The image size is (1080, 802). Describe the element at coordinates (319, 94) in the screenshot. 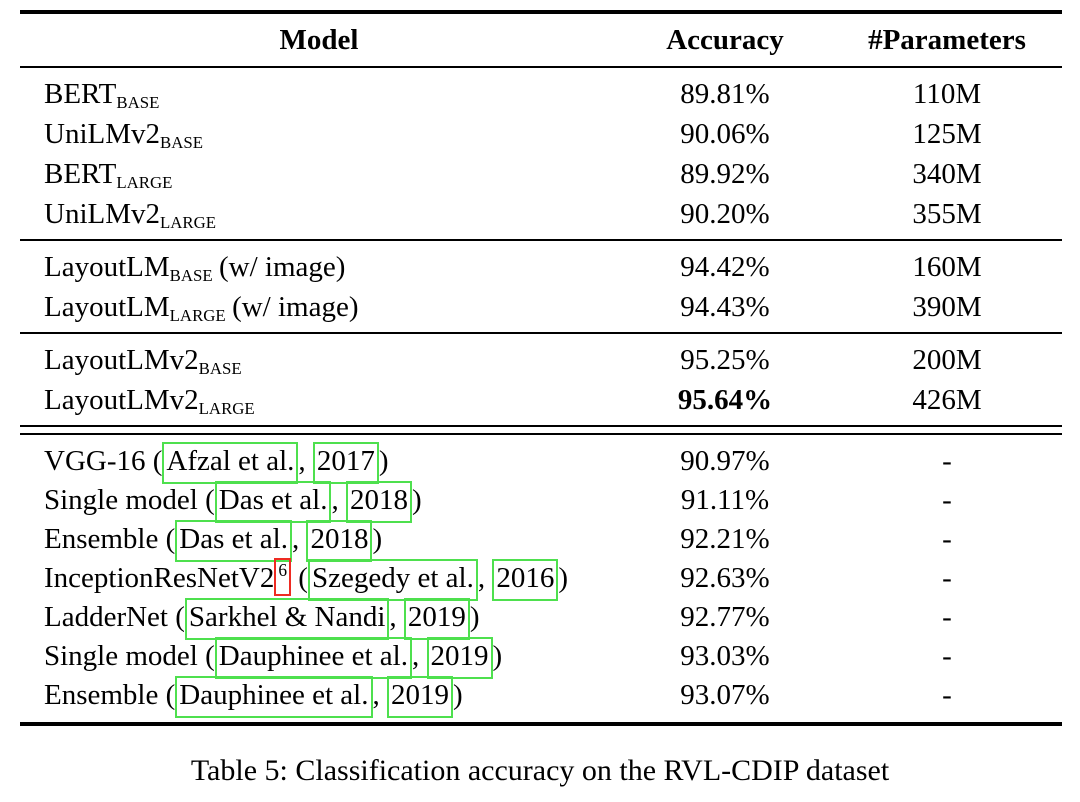

I see `model-cell: BERTBASE` at that location.